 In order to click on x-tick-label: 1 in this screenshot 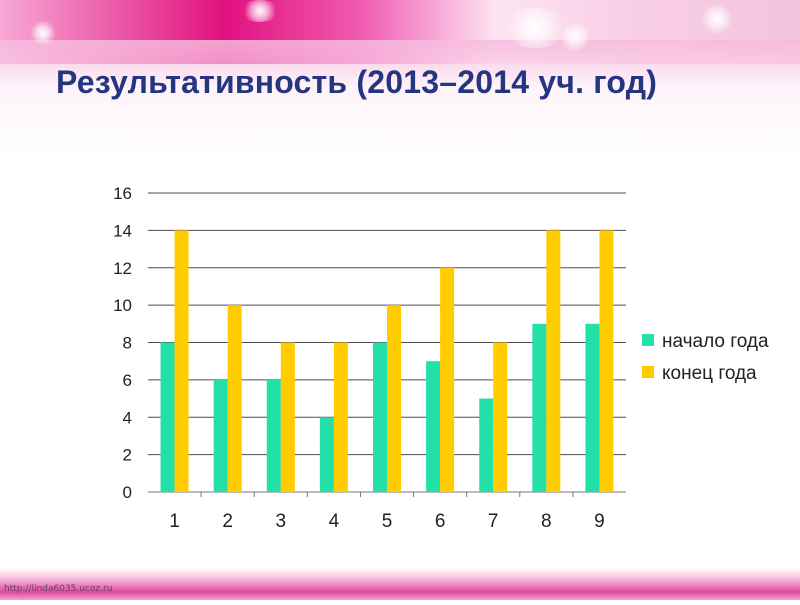, I will do `click(174, 521)`.